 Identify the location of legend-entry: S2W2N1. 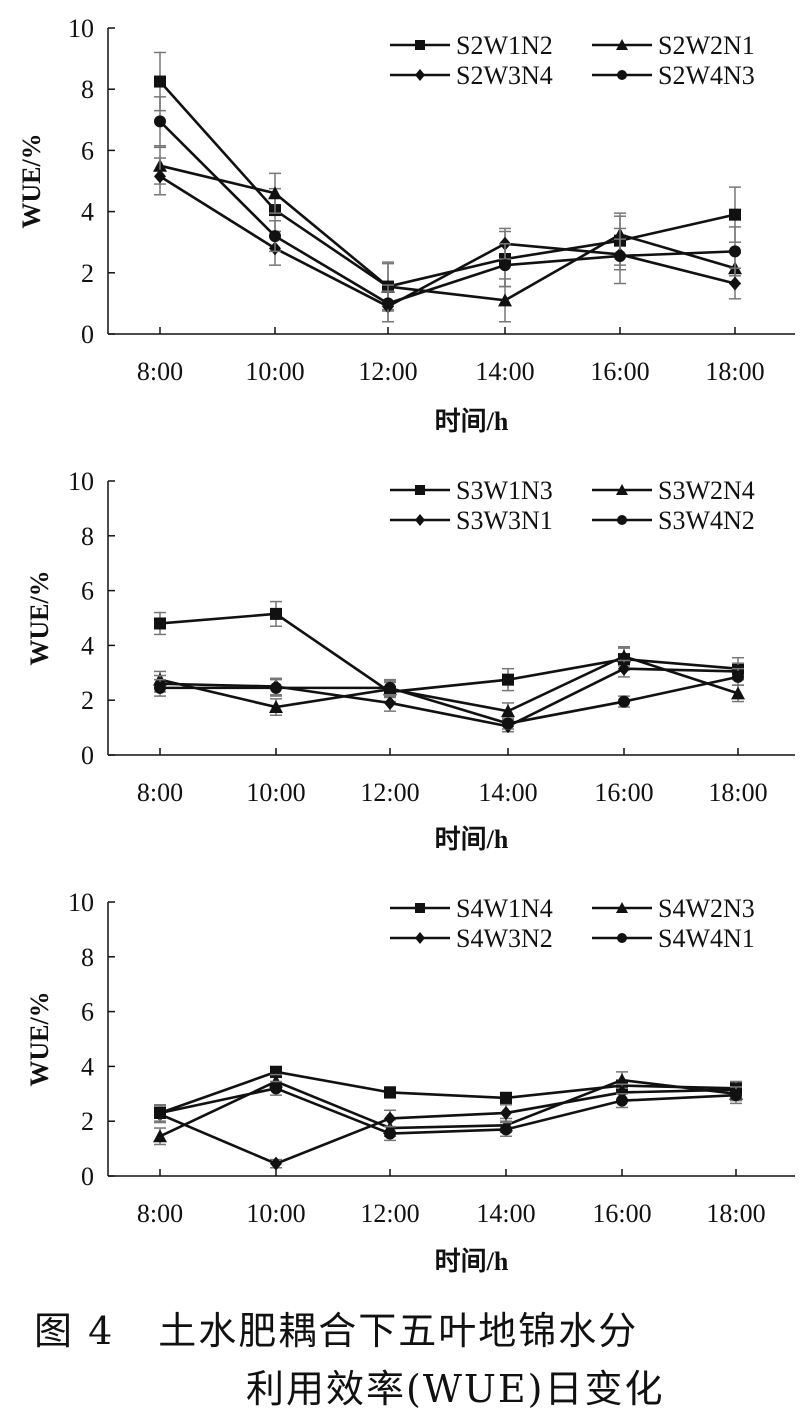
(673, 45).